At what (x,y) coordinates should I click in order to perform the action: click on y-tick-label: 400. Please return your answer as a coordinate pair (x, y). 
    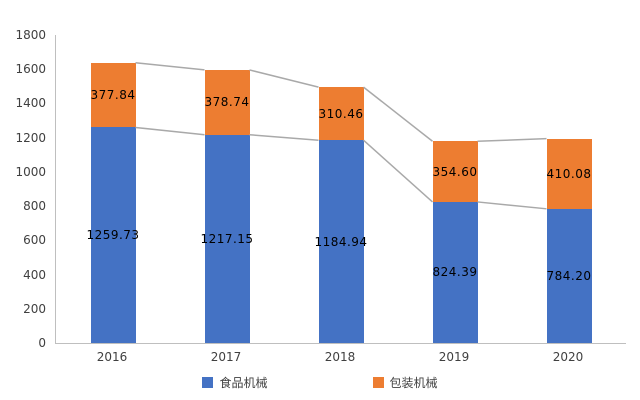
    Looking at the image, I should click on (34, 274).